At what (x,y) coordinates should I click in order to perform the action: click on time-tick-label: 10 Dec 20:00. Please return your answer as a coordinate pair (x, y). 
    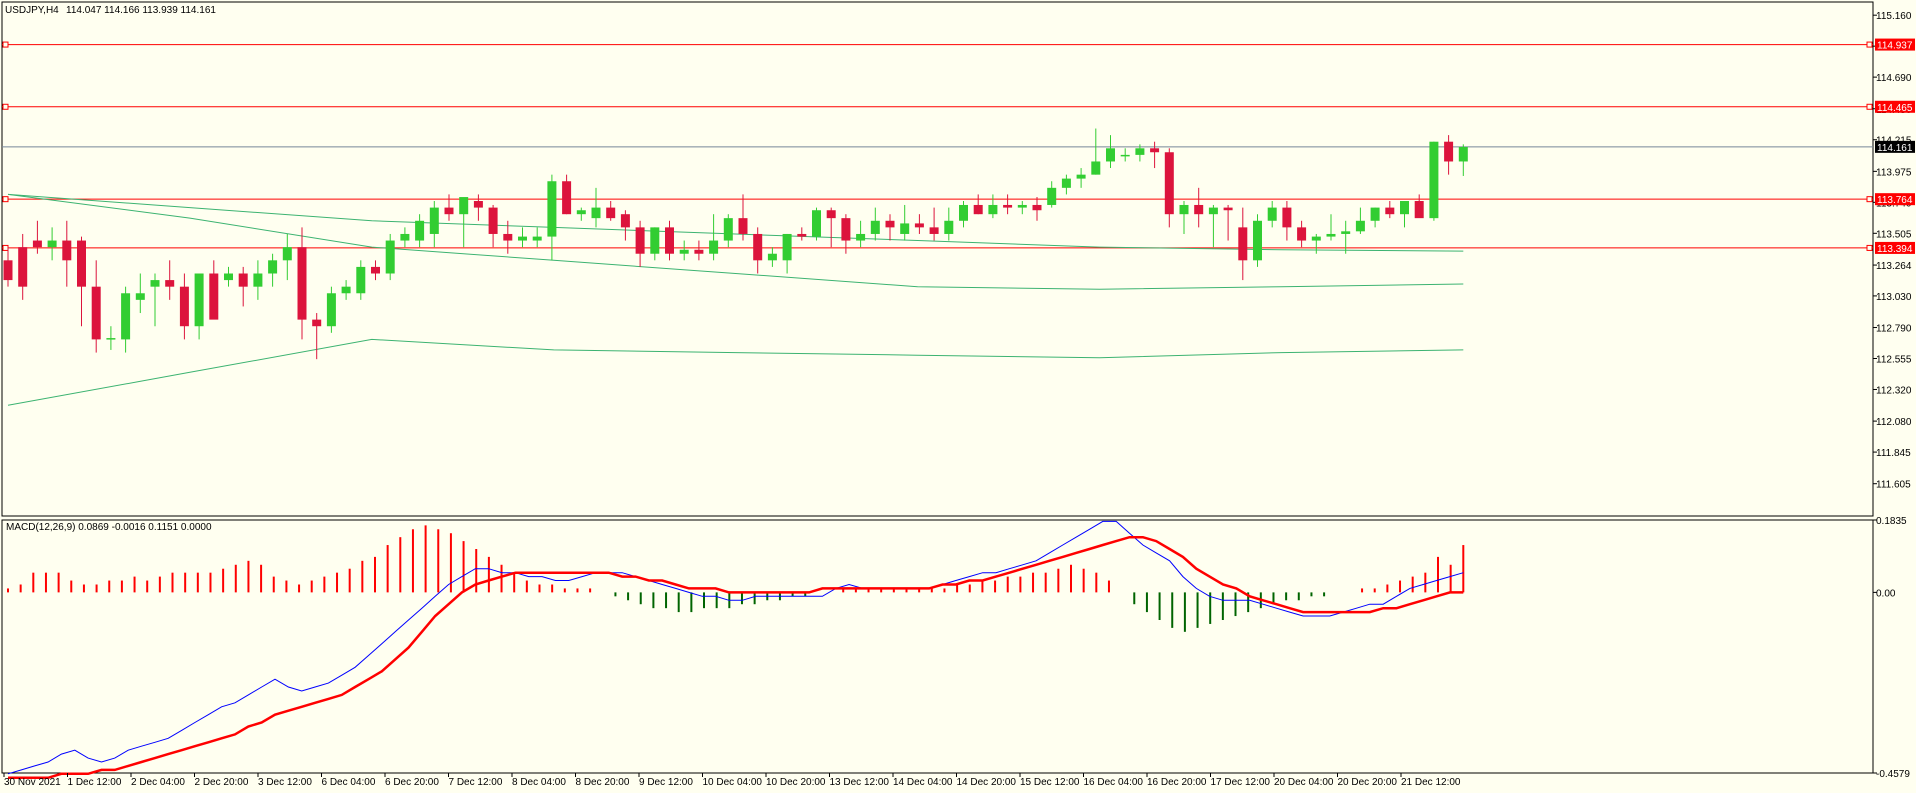
    Looking at the image, I should click on (796, 782).